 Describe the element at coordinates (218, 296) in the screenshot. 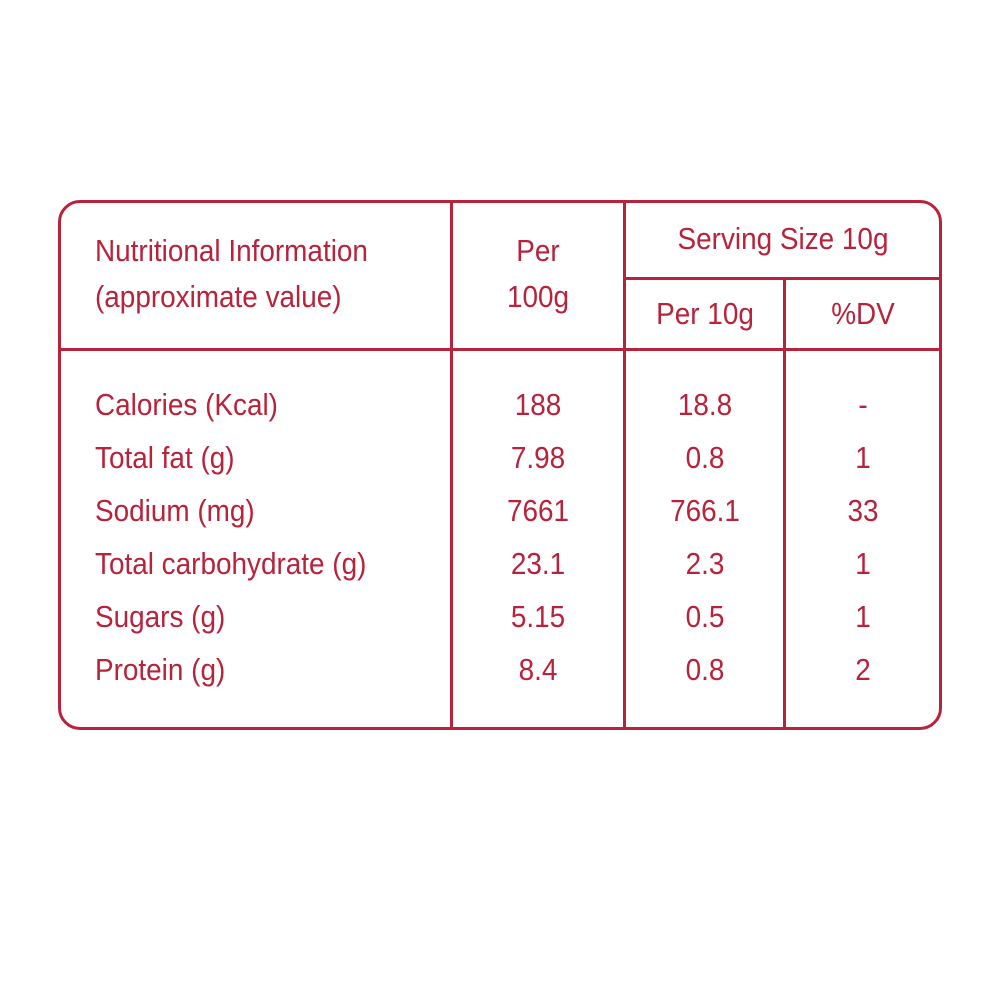

I see `header-info-line2: (approximate value)` at that location.